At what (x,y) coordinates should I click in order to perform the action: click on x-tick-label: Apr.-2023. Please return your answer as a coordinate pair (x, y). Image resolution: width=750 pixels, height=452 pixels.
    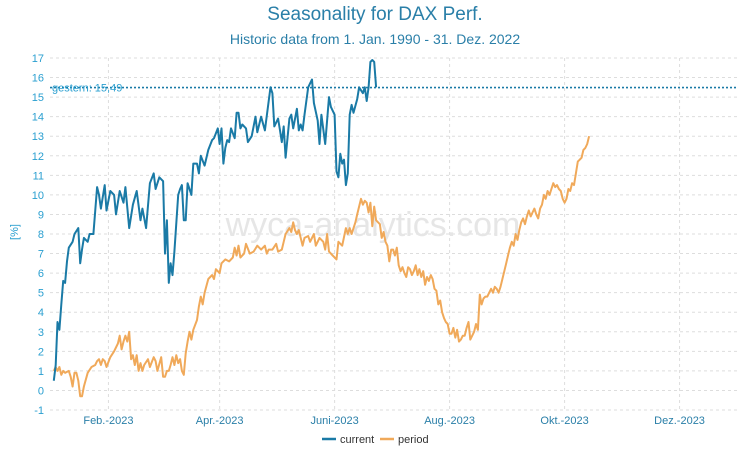
    Looking at the image, I should click on (220, 421).